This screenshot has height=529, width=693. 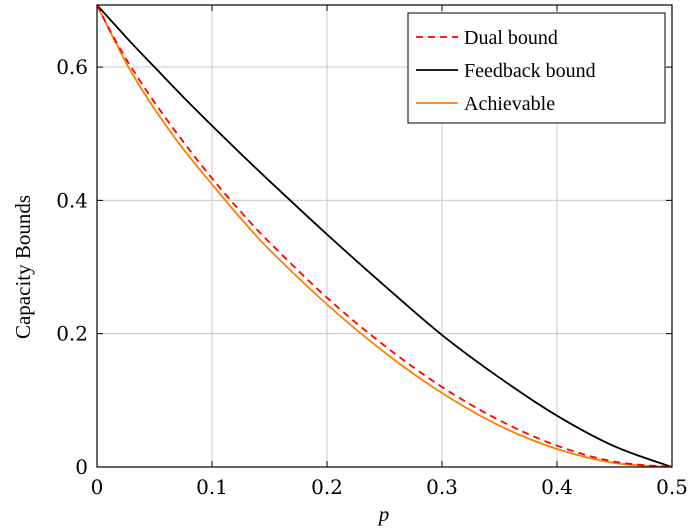 I want to click on x-tick-label: 0.3, so click(x=442, y=487).